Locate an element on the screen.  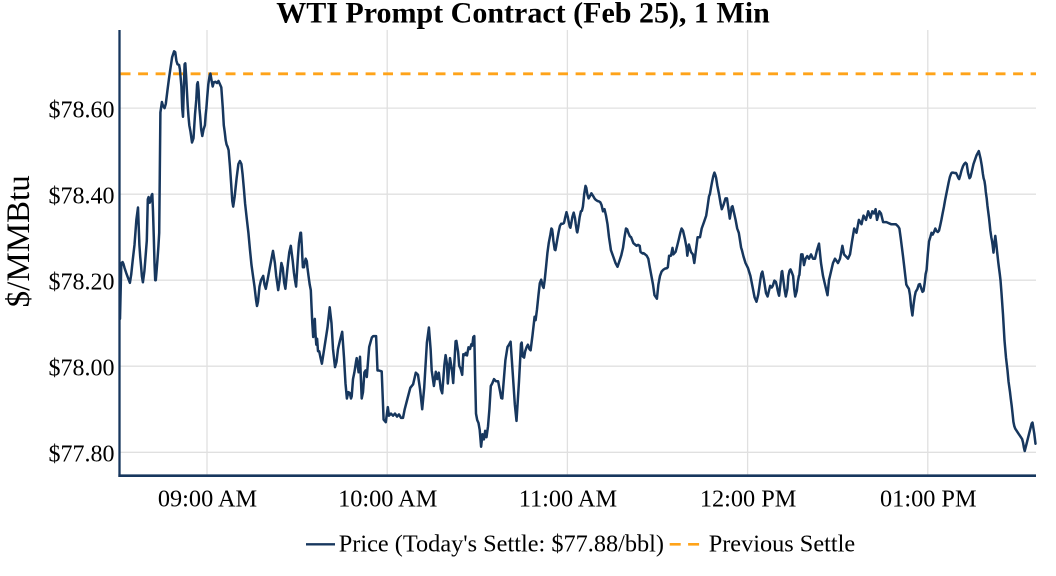
svg-text: 09:00 AM is located at coordinates (207, 499).